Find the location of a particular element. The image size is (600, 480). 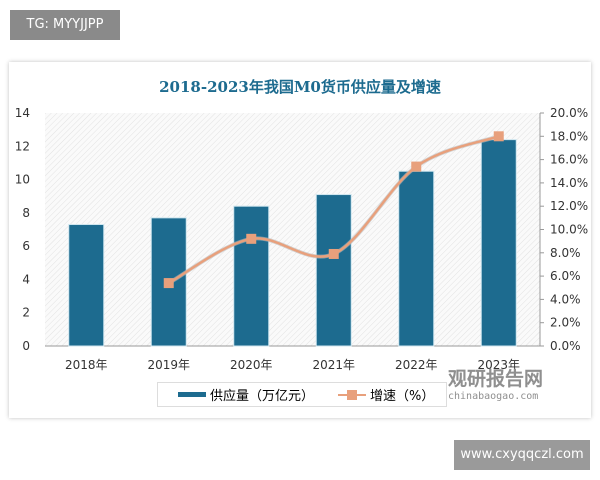

x-tick-label: 2022年 is located at coordinates (416, 365).